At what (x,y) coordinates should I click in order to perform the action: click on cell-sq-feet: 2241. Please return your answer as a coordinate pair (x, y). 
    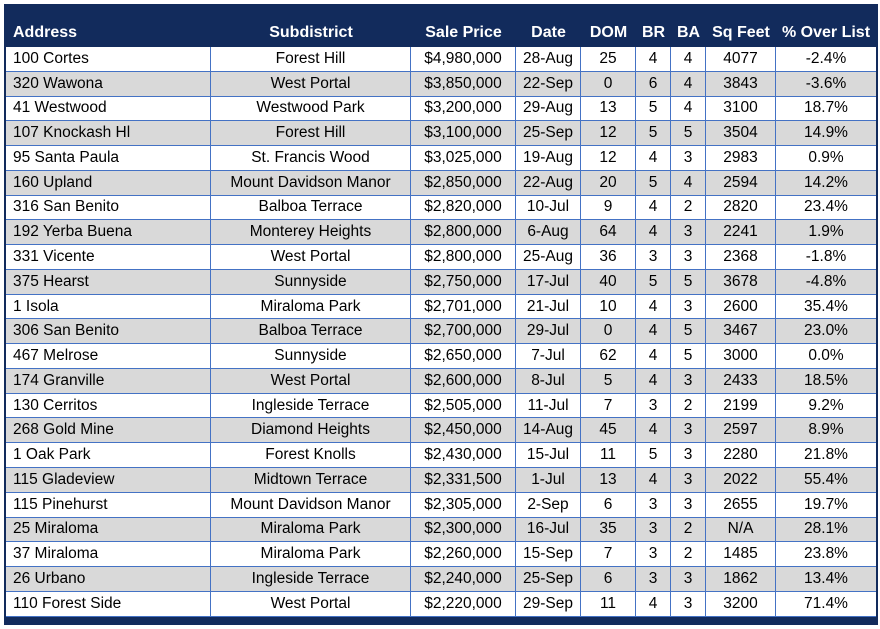
    Looking at the image, I should click on (741, 233).